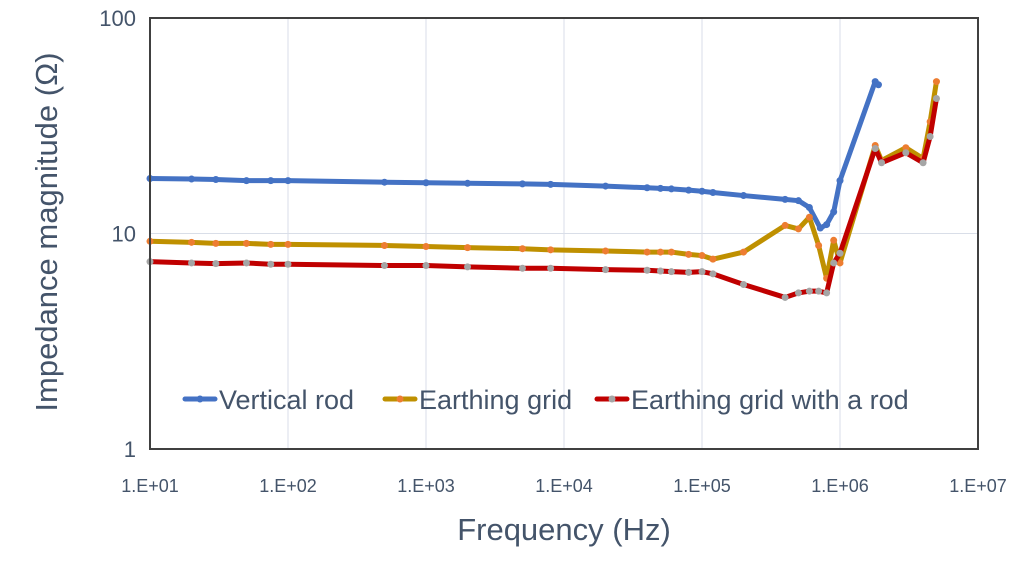 The width and height of the screenshot is (1024, 562). I want to click on y-tick-labels: 1 10 100, so click(117, 234).